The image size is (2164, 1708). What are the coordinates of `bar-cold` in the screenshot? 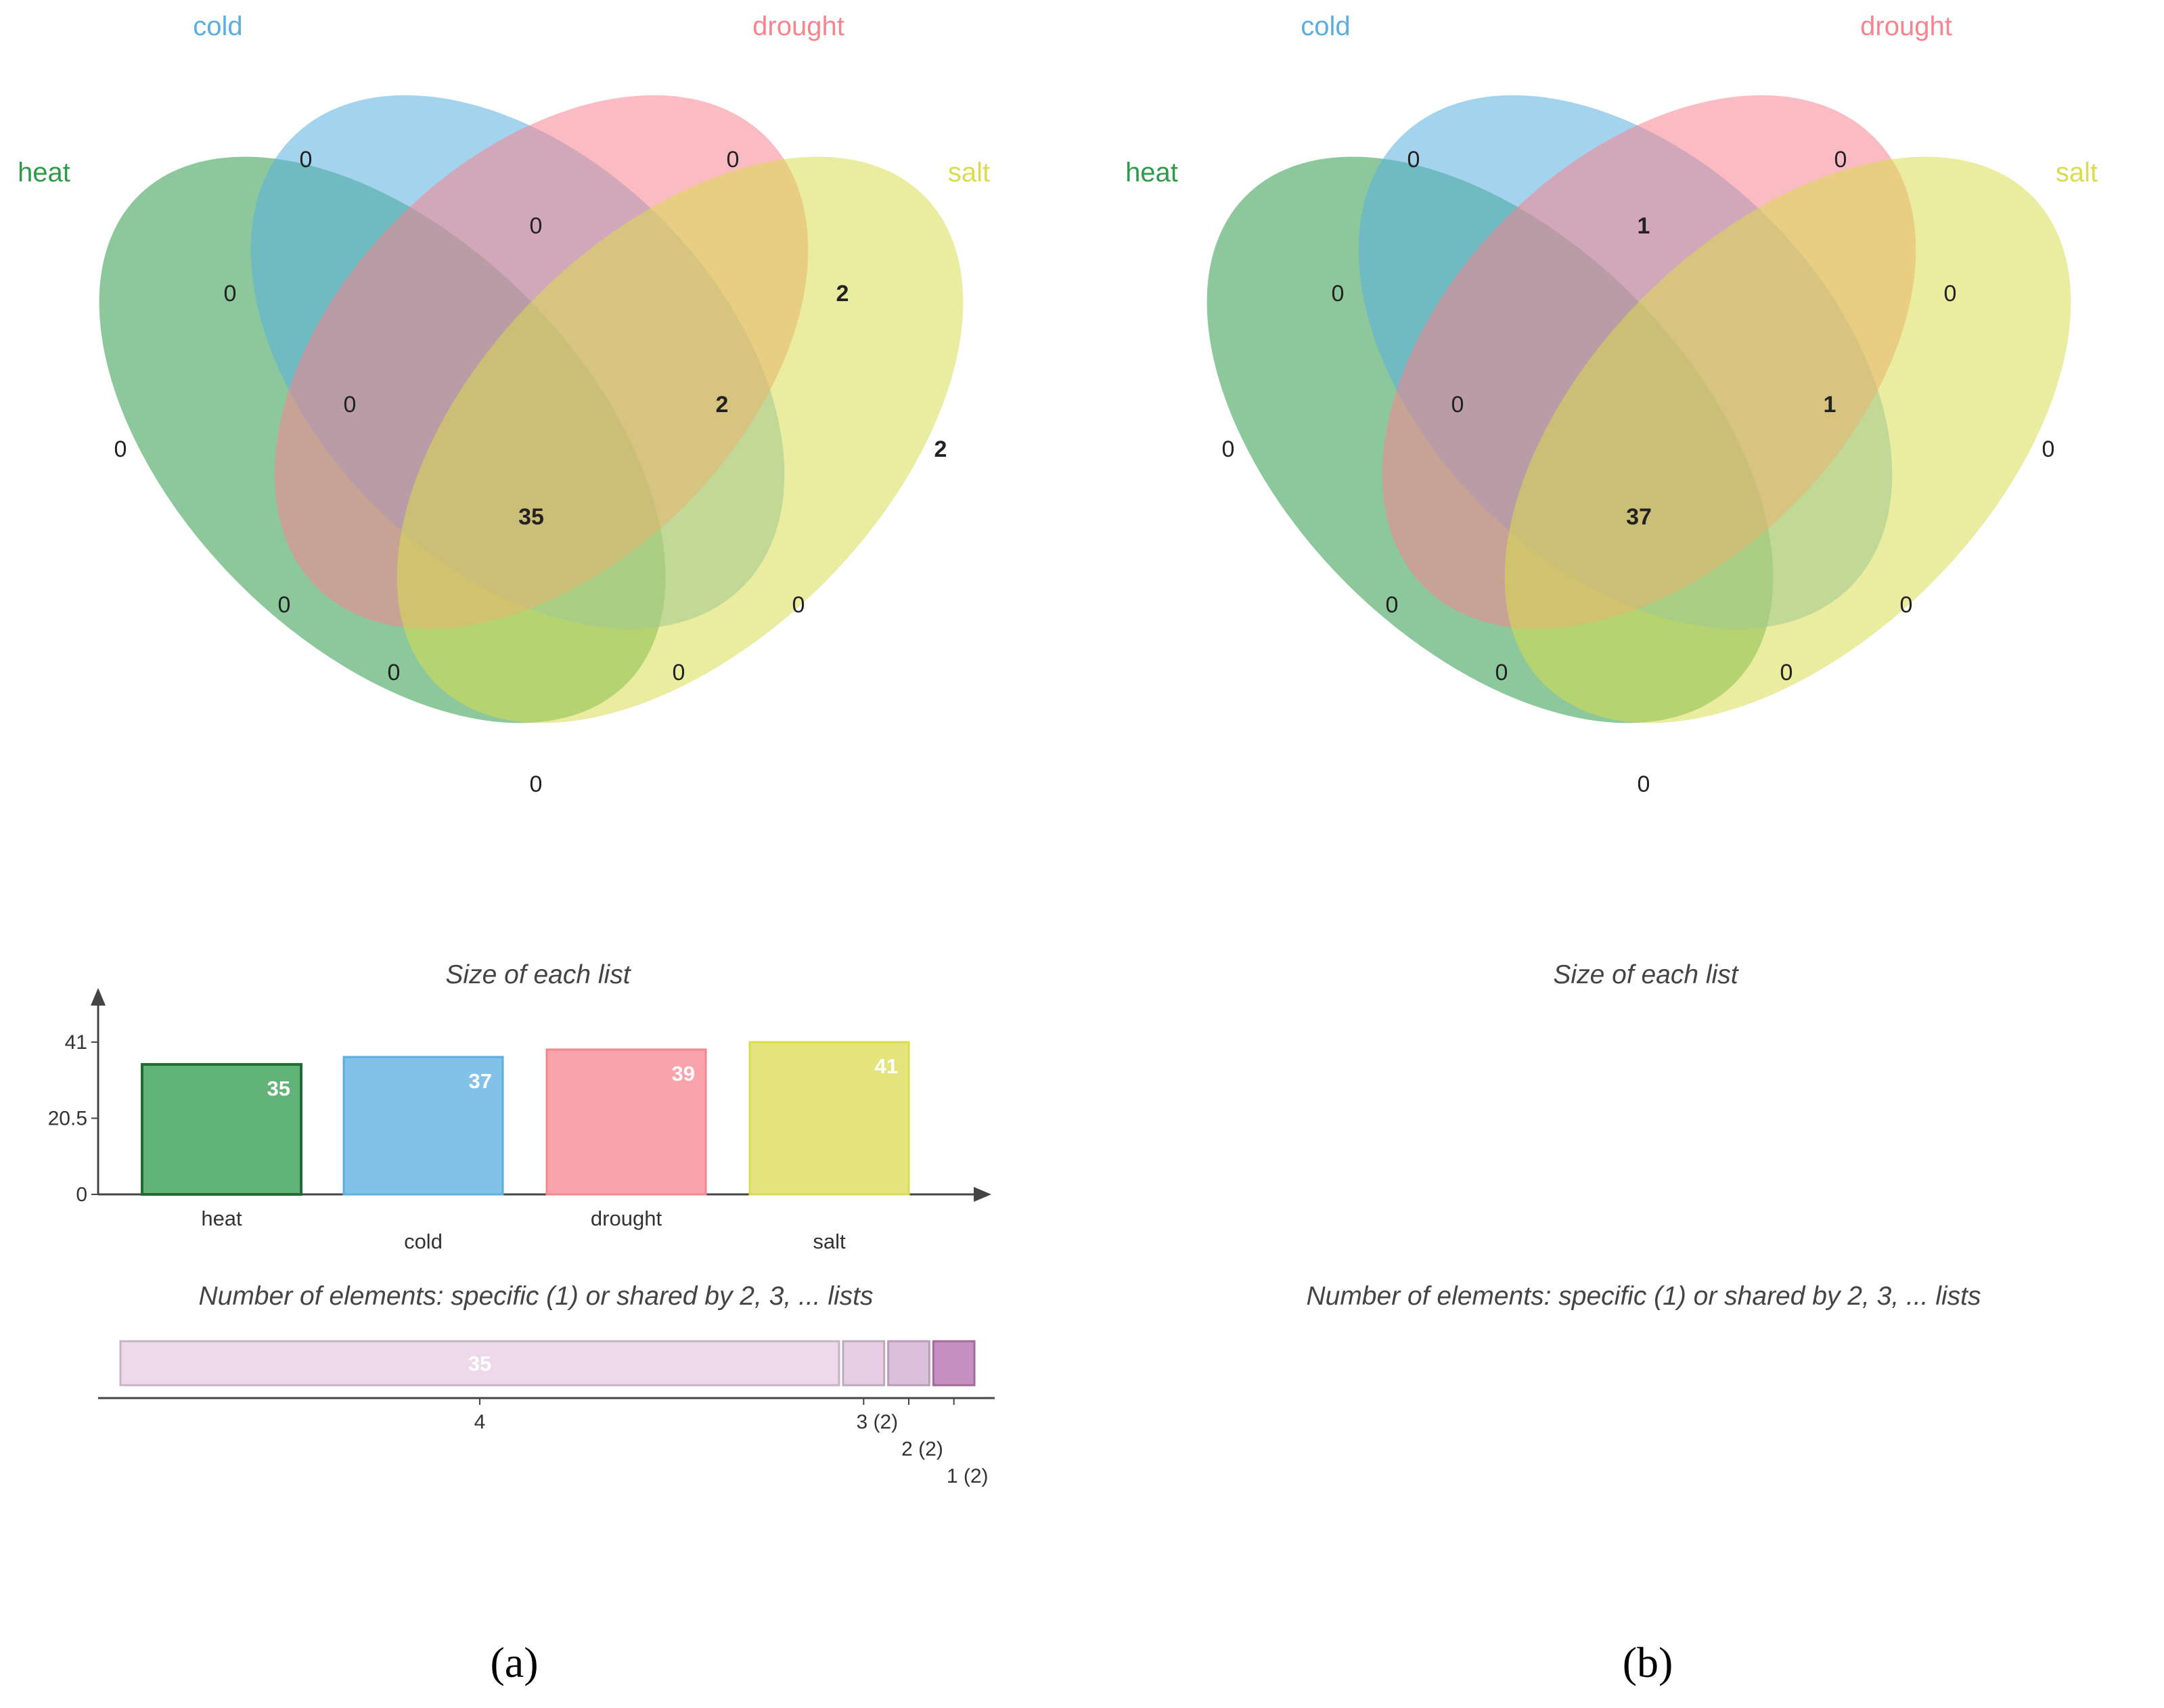 It's located at (423, 1126).